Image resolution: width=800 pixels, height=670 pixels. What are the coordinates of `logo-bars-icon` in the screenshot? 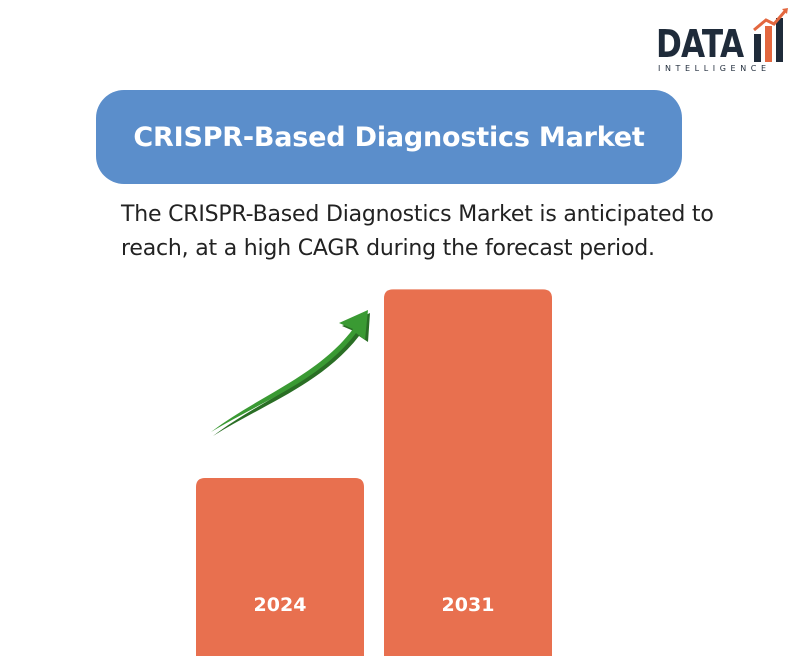 It's located at (770, 35).